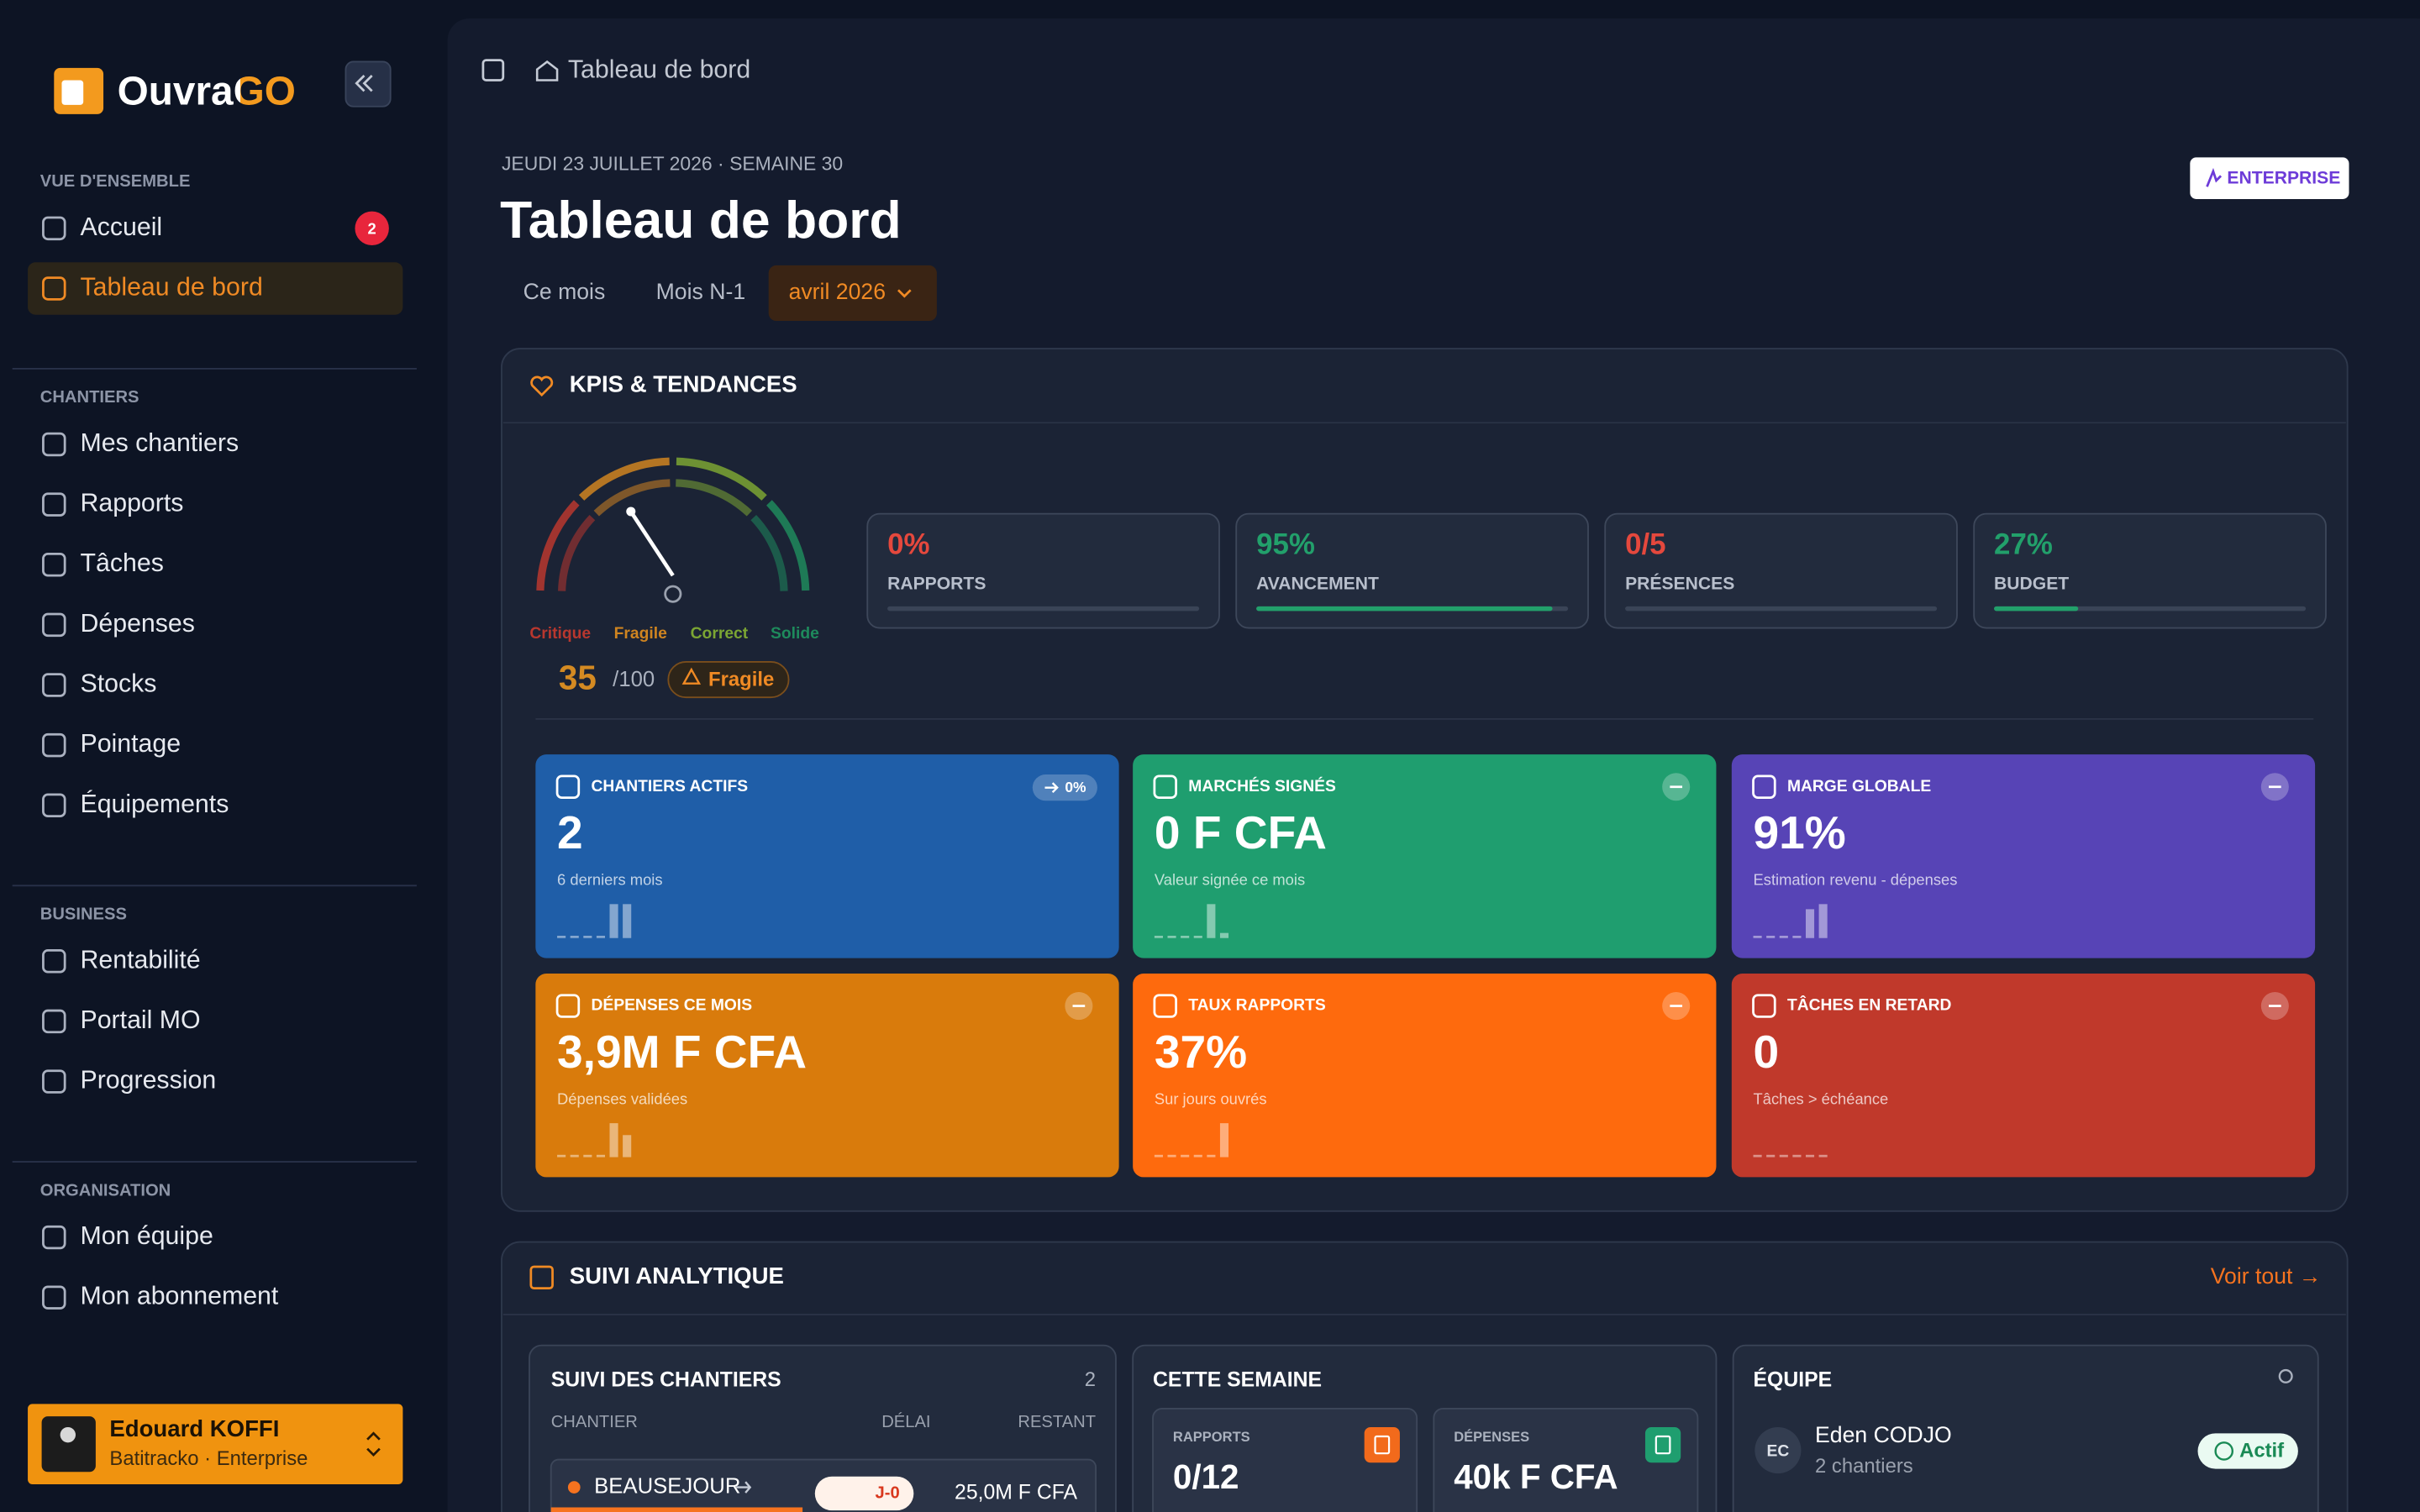 The image size is (2420, 1512). I want to click on period-tab: avril 2026, so click(838, 291).